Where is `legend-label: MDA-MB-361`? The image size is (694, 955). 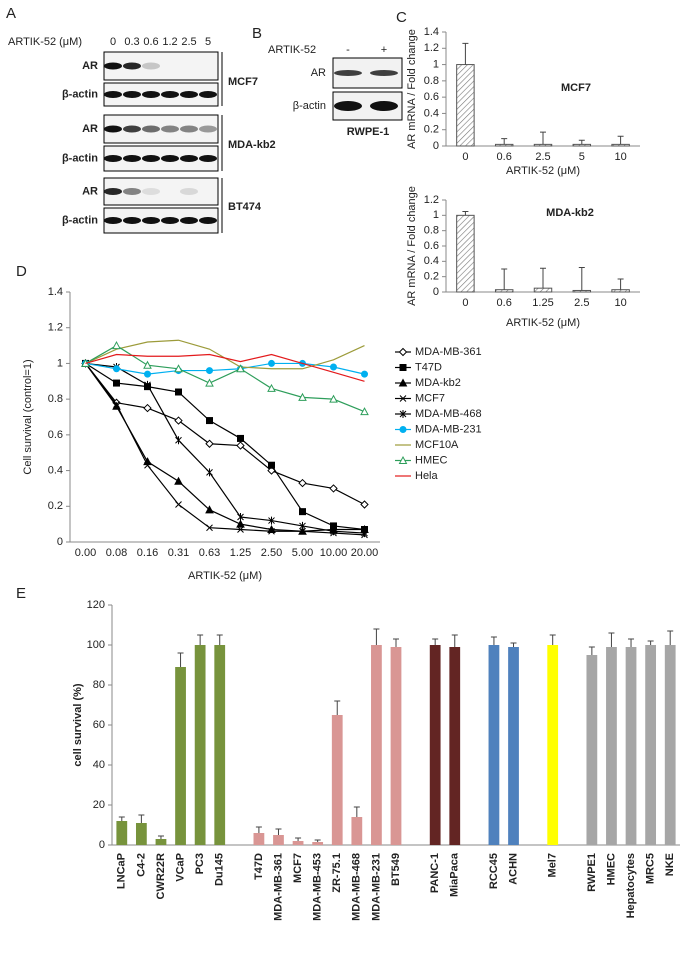 legend-label: MDA-MB-361 is located at coordinates (448, 352).